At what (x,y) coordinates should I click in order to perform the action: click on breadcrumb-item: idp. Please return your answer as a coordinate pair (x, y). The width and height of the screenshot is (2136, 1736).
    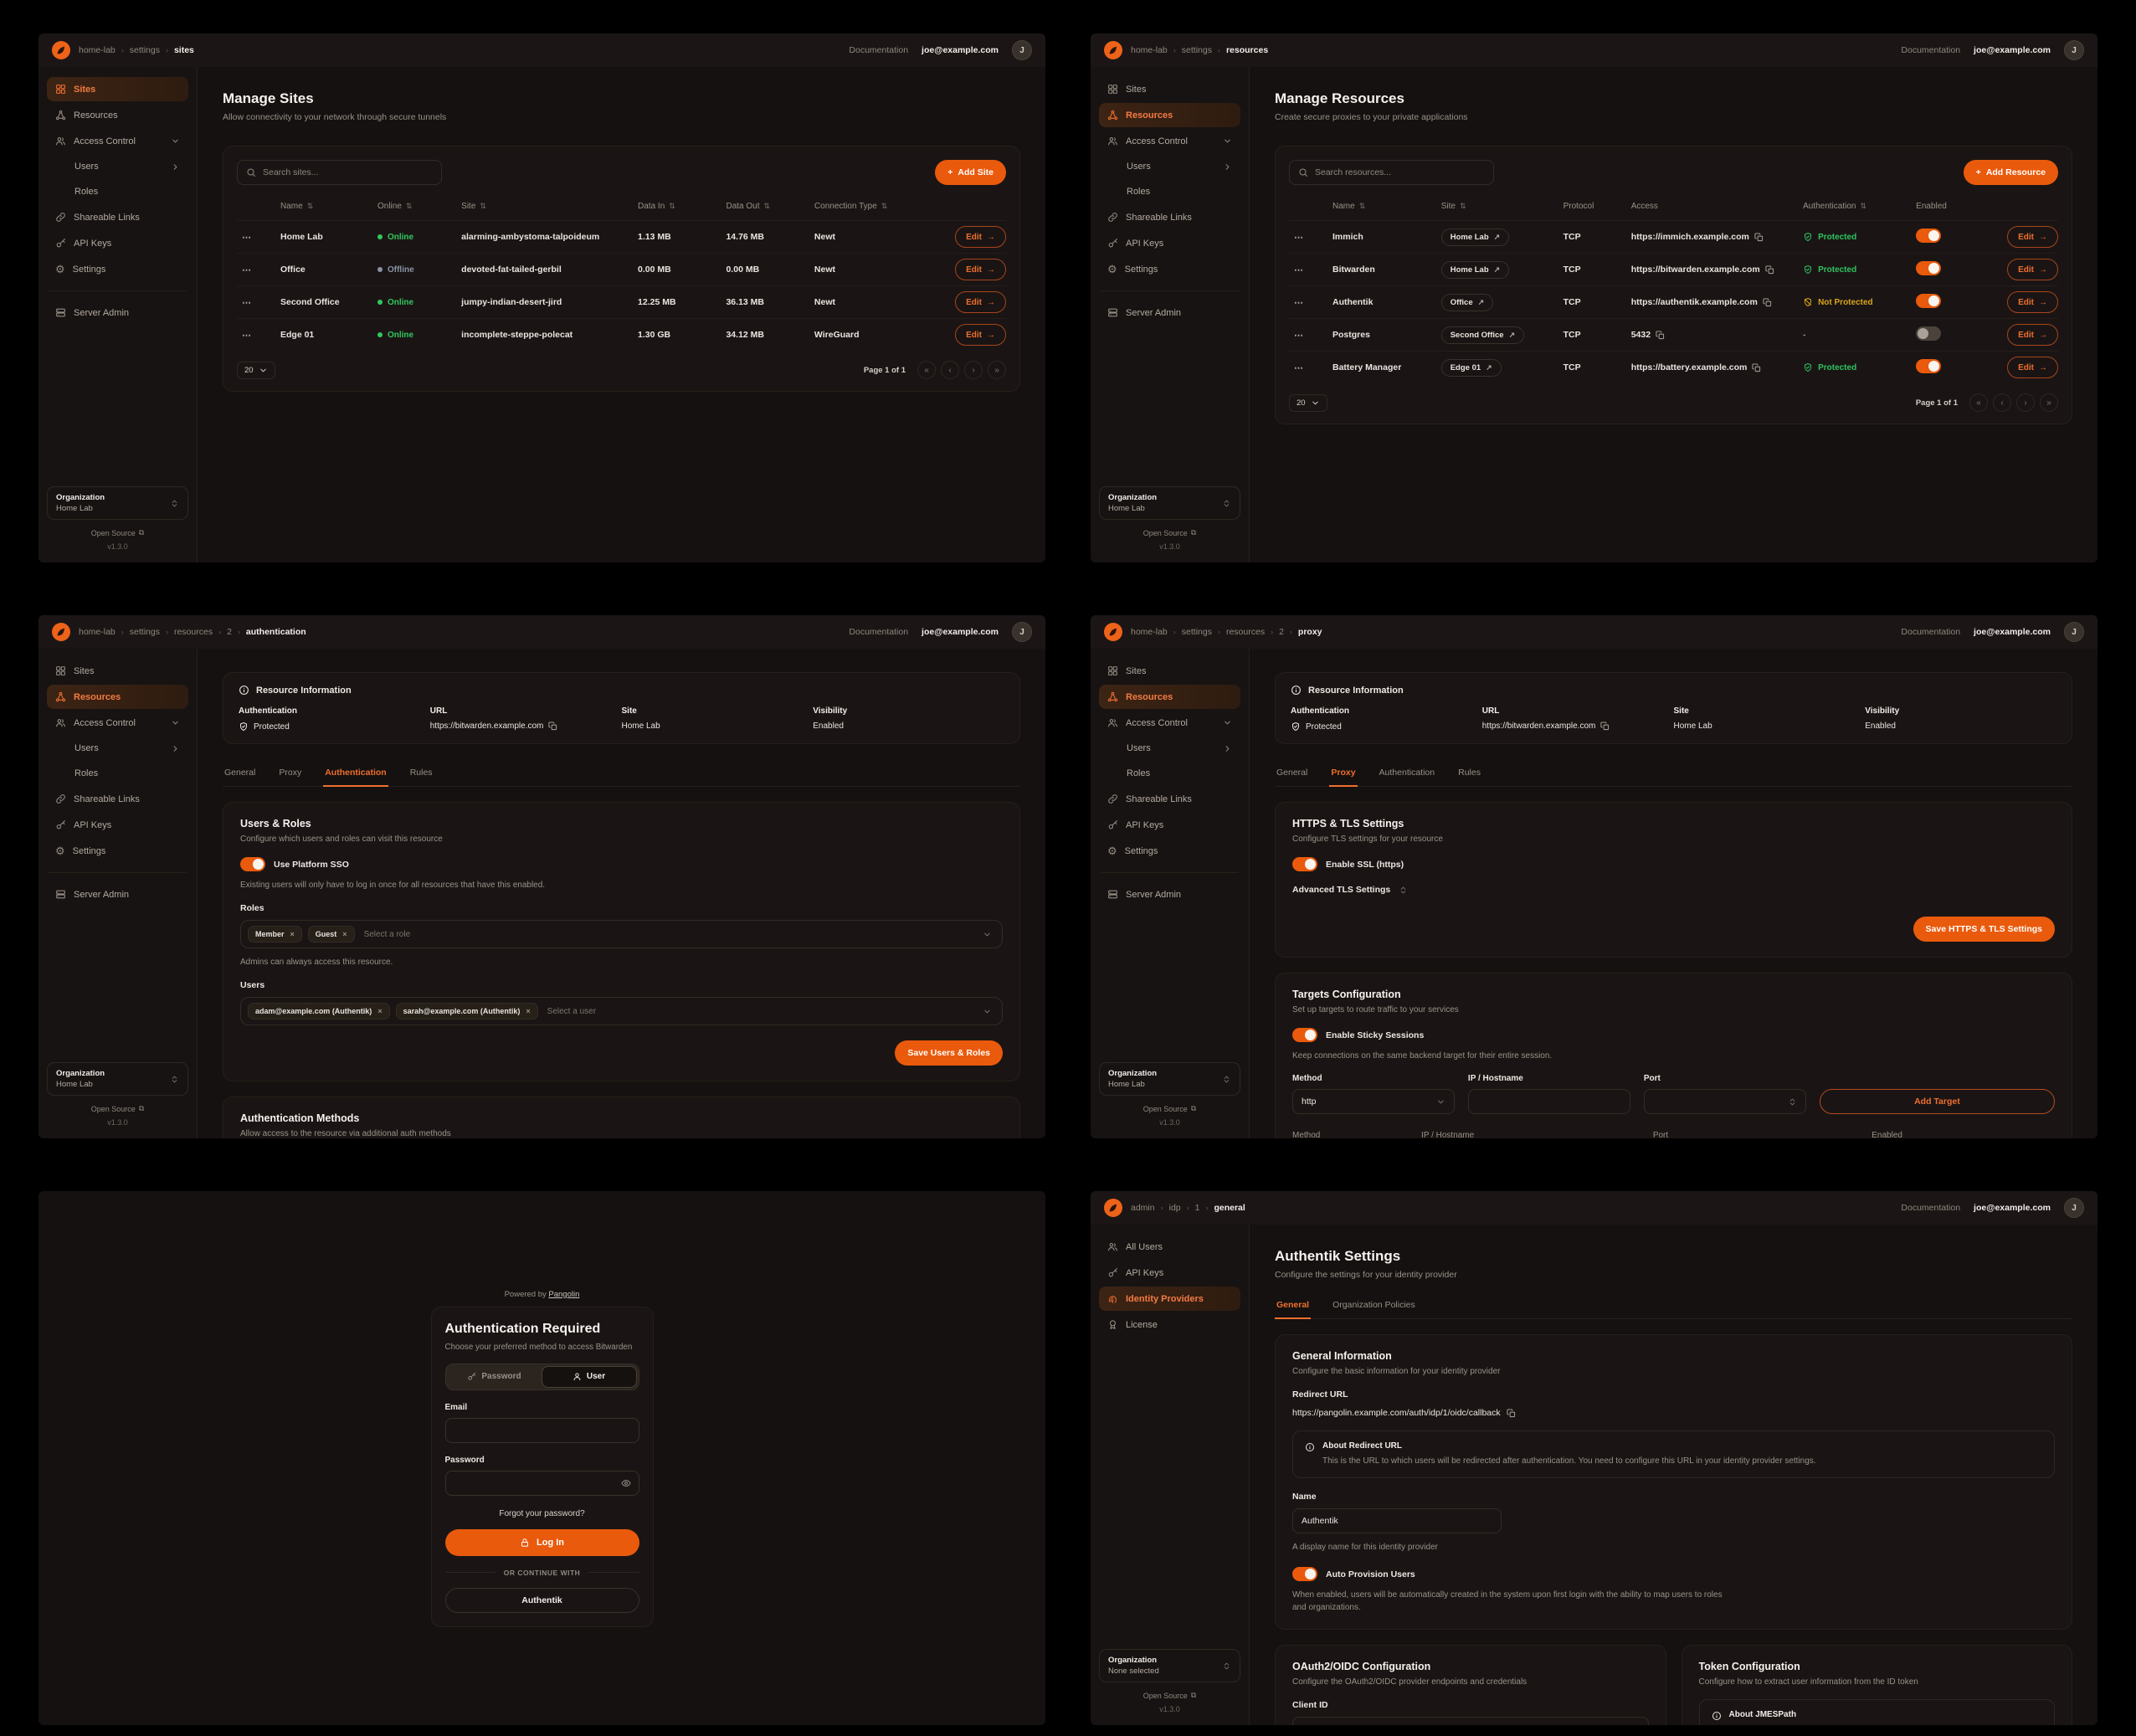
    Looking at the image, I should click on (1174, 1208).